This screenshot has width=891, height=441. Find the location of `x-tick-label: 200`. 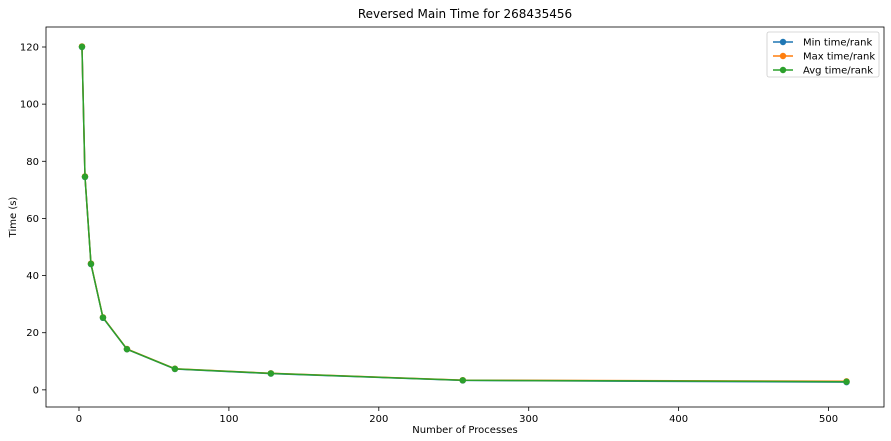

x-tick-label: 200 is located at coordinates (378, 419).